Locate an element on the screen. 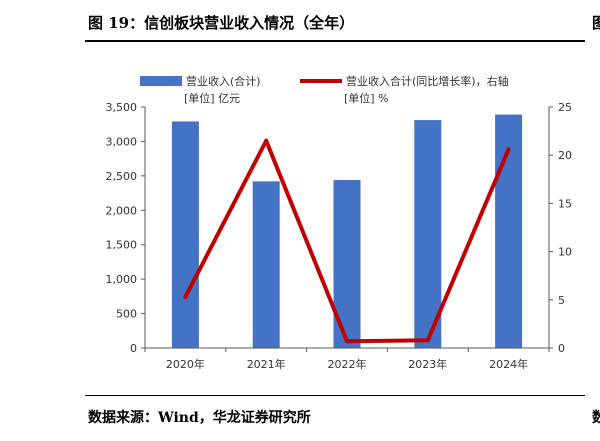 The height and width of the screenshot is (441, 600). legend-swatch-bar is located at coordinates (161, 81).